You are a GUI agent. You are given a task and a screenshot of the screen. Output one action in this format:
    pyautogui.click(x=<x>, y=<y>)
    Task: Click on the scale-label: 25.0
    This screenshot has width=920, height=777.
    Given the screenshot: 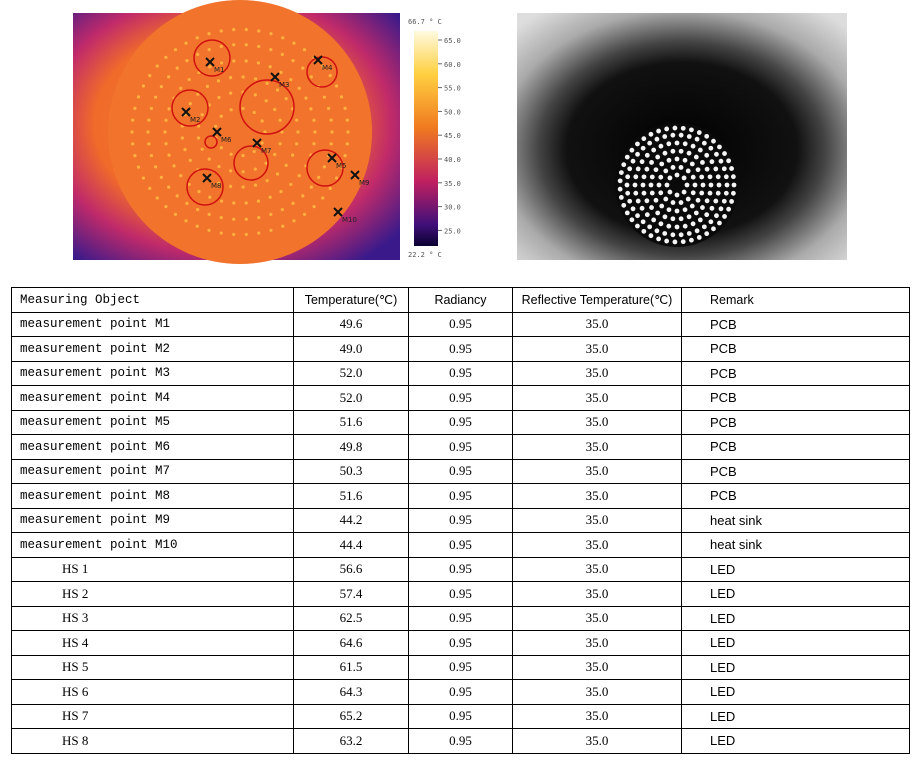 What is the action you would take?
    pyautogui.click(x=452, y=231)
    